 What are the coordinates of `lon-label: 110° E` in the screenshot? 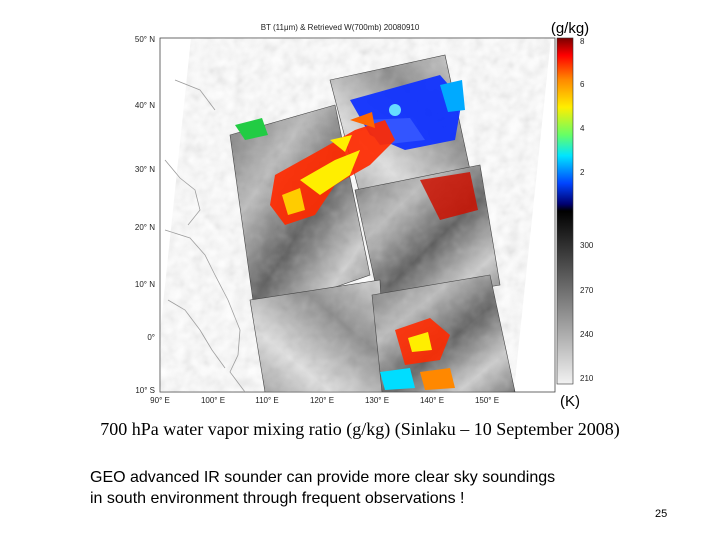 It's located at (267, 400).